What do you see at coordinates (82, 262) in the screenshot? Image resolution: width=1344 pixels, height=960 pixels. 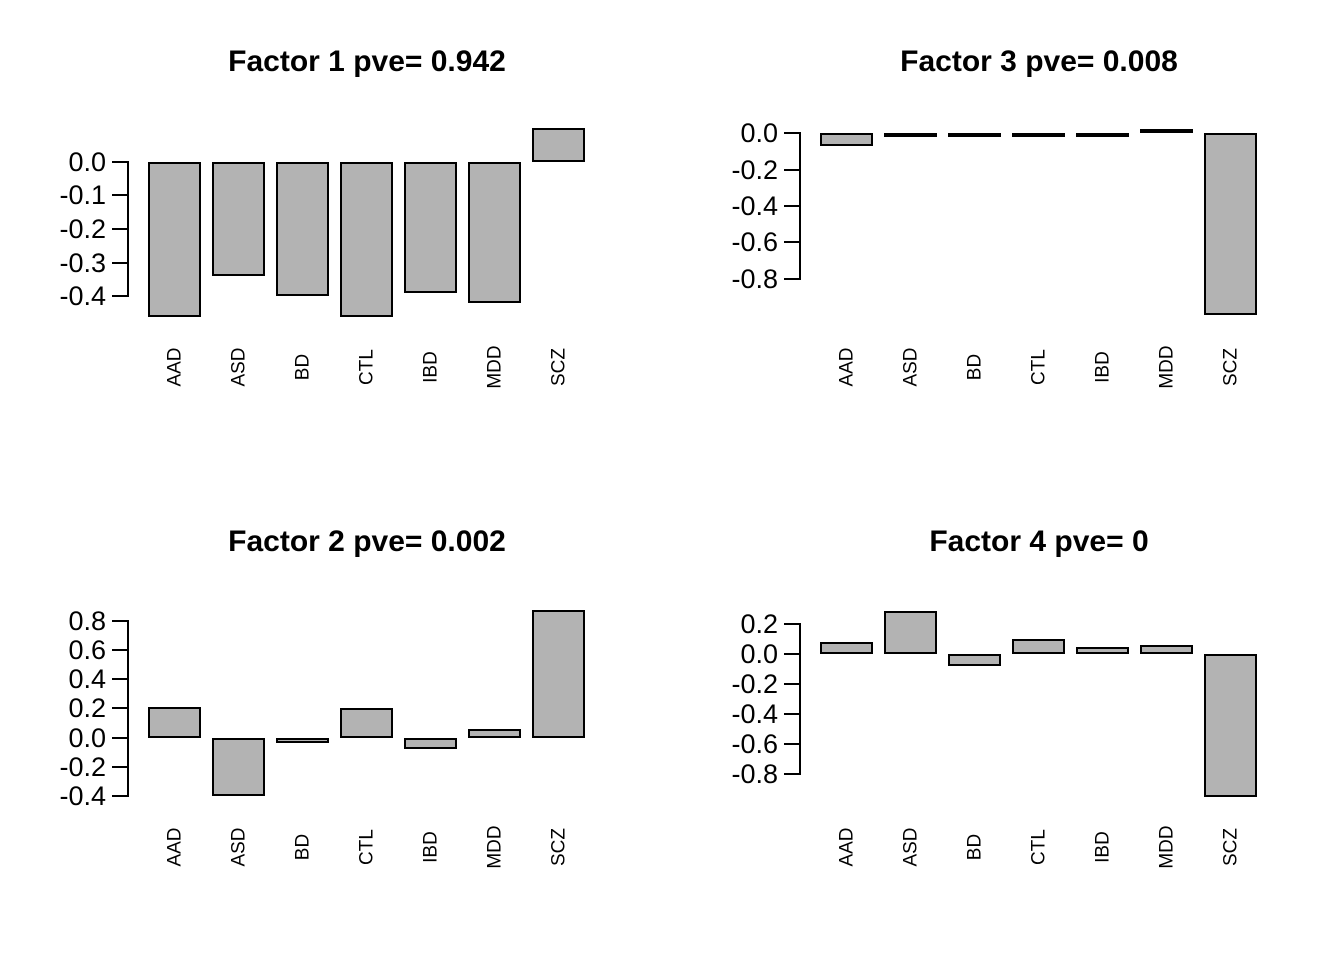 I see `y-tick-label: -0.3` at bounding box center [82, 262].